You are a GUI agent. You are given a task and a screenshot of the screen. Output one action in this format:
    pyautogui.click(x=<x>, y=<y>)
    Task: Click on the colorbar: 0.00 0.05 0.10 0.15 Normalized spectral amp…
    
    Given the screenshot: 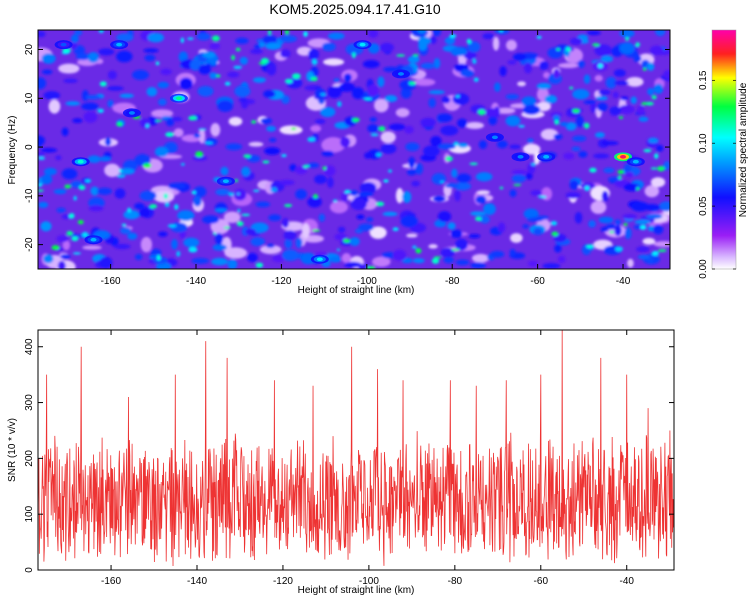 What is the action you would take?
    pyautogui.click(x=723, y=154)
    